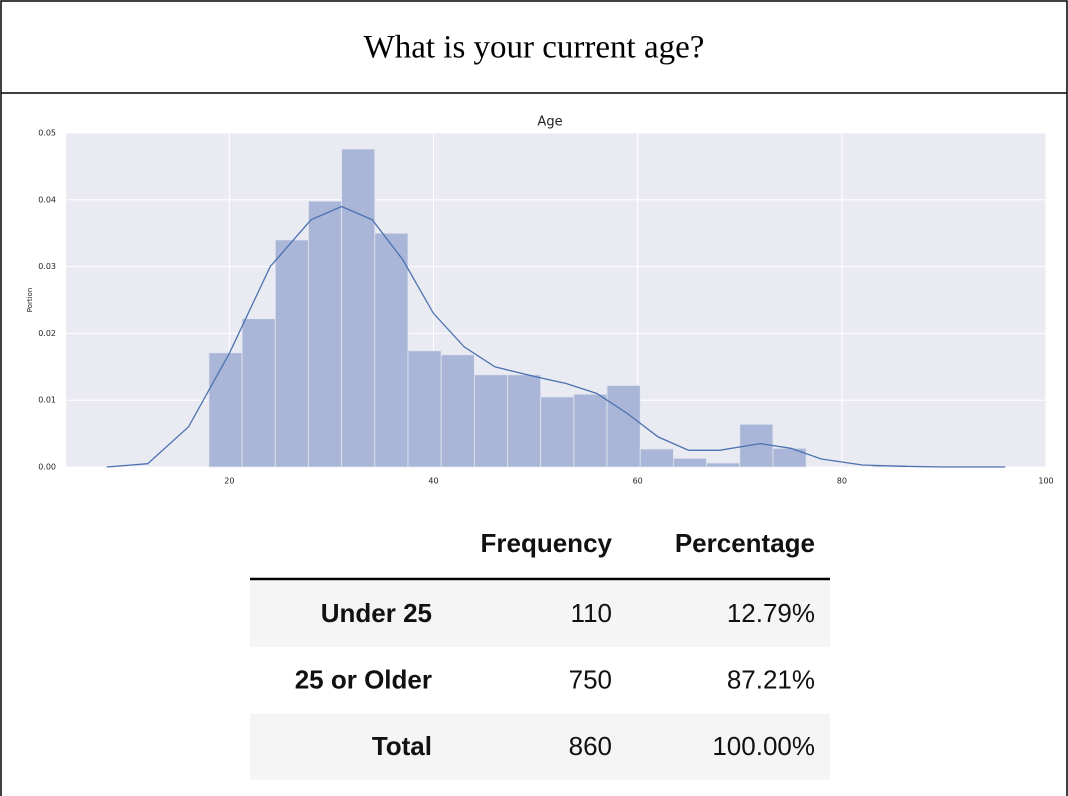  I want to click on y-tick-label: 0.03, so click(47, 266).